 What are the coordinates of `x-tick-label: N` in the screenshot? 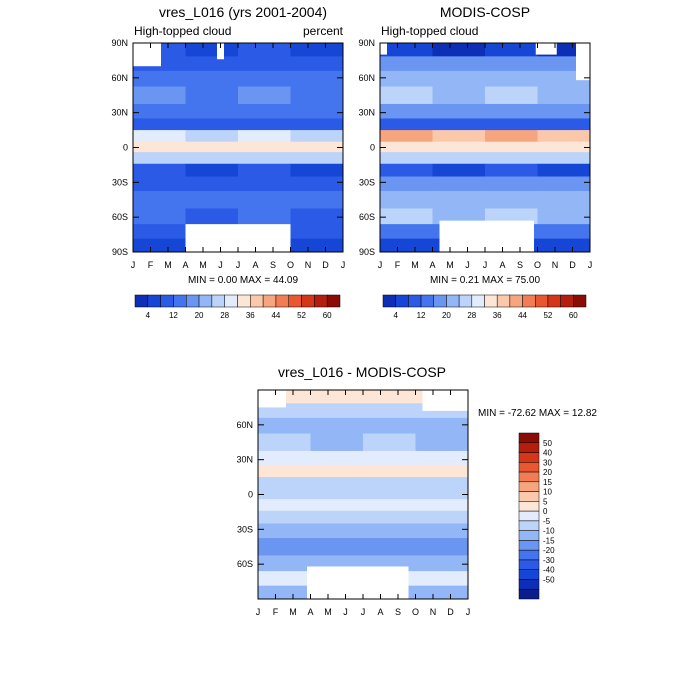 It's located at (308, 265).